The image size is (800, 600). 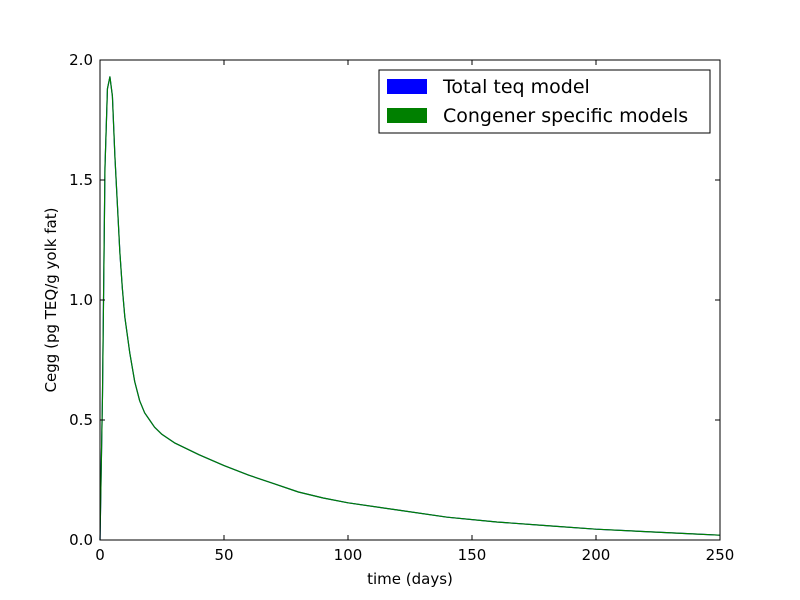 I want to click on legend-label-congener: Congener specific models, so click(x=565, y=116).